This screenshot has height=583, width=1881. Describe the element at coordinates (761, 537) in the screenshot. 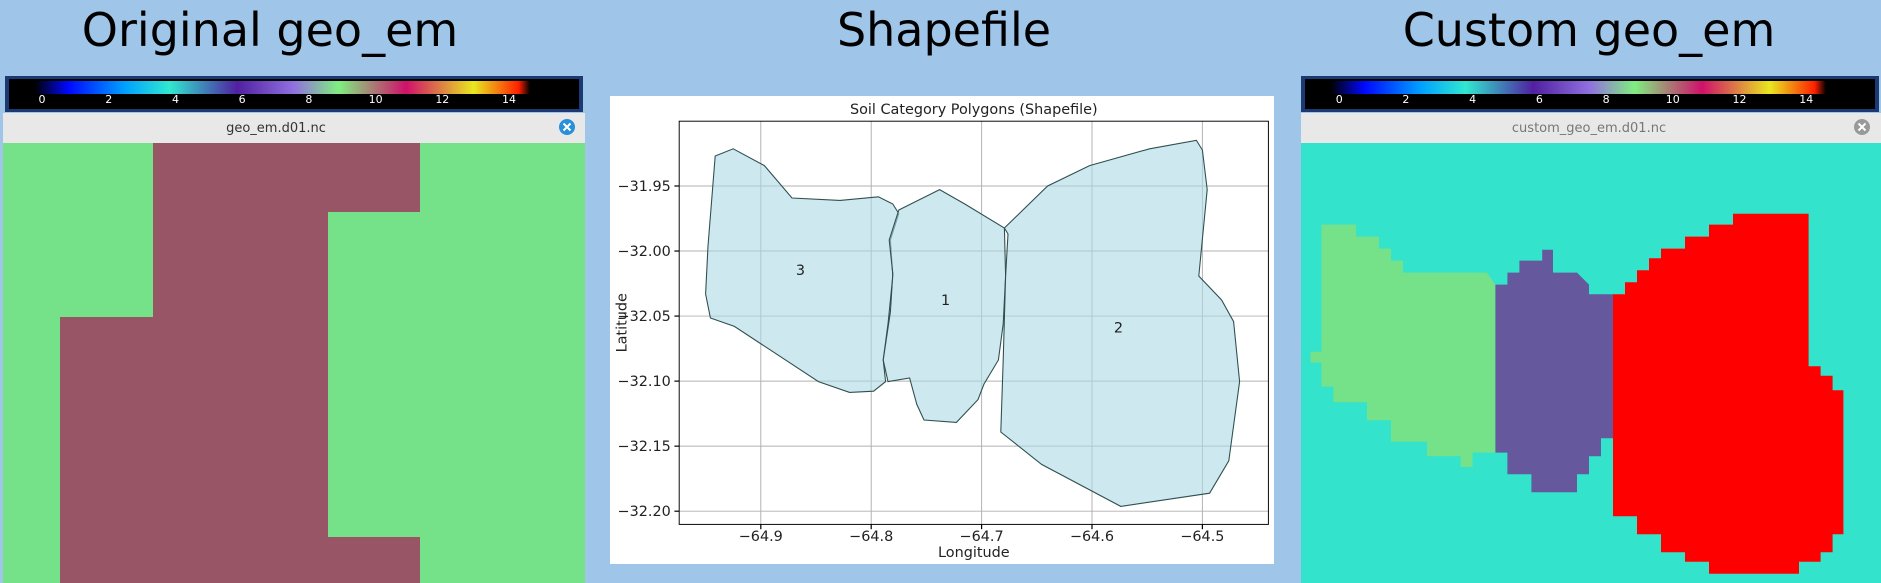

I see `x-tick-label: −64.9` at that location.